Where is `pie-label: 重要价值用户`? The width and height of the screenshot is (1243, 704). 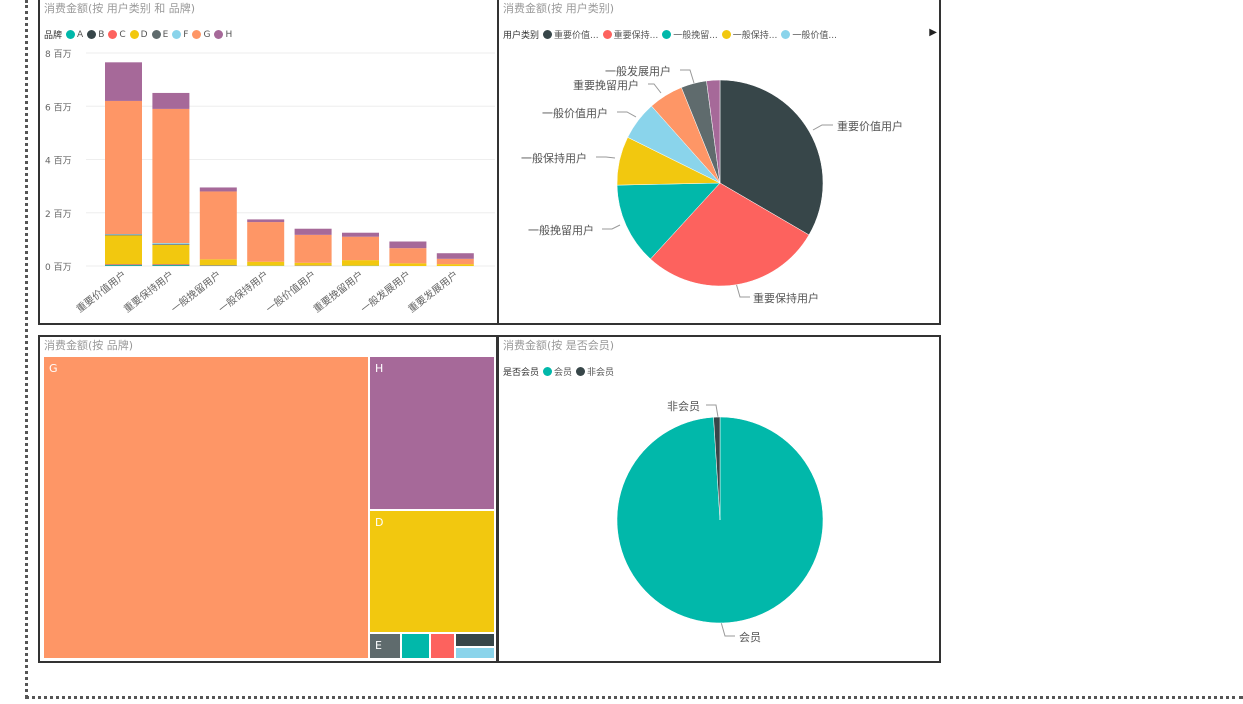 pie-label: 重要价值用户 is located at coordinates (870, 126).